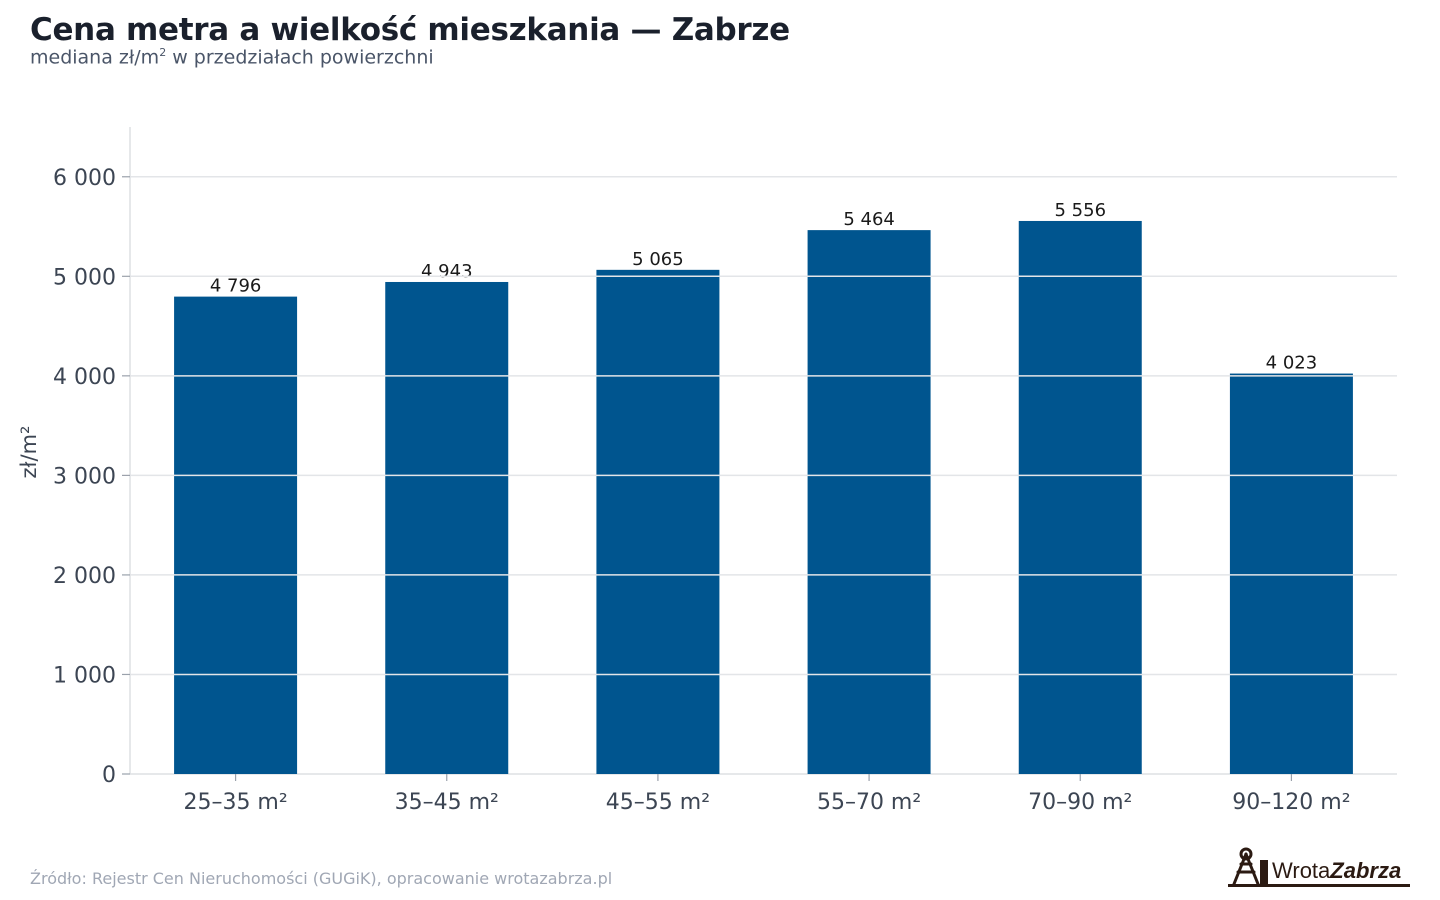 The image size is (1440, 900). I want to click on x-tick-label: 90–120 m², so click(1291, 802).